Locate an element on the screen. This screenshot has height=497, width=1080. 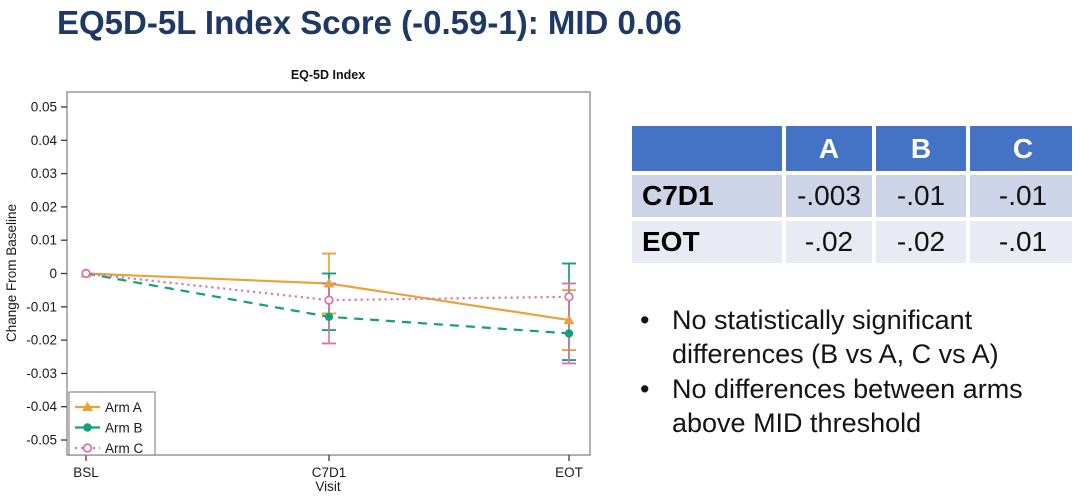
x-tick-label: BSL is located at coordinates (86, 472).